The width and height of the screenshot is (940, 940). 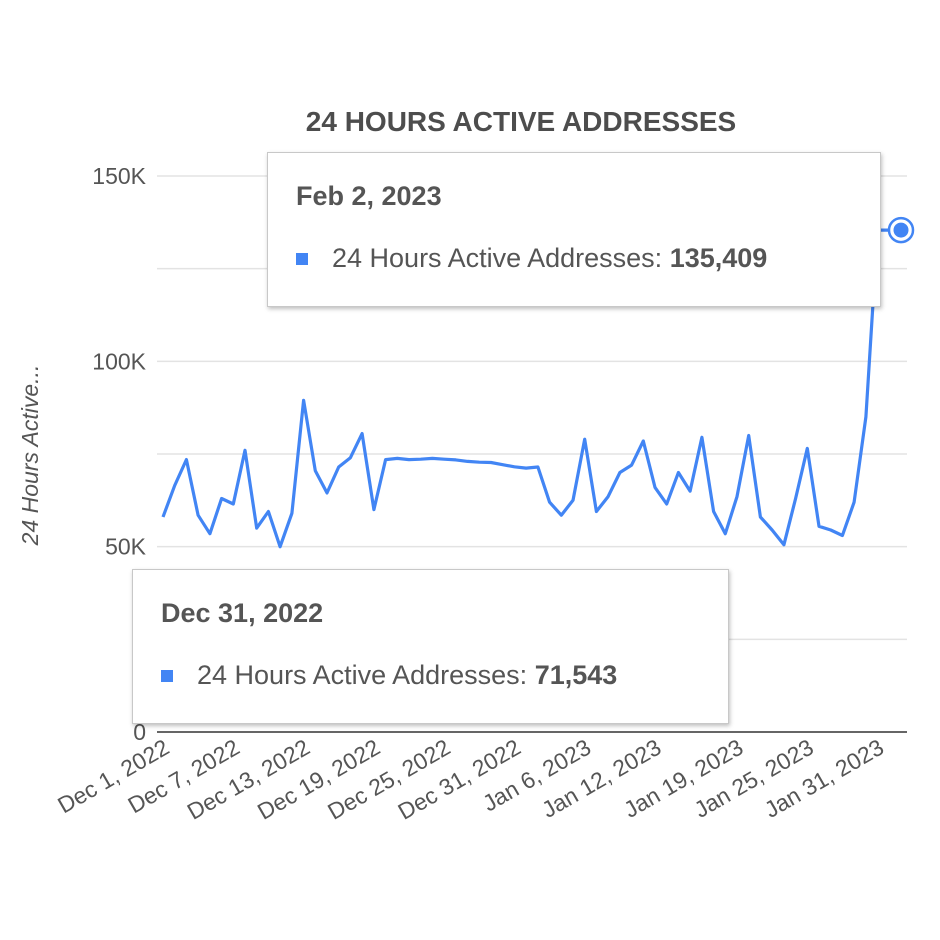 What do you see at coordinates (521, 121) in the screenshot?
I see `chart-title: 24 HOURS ACTIVE ADDRESSES` at bounding box center [521, 121].